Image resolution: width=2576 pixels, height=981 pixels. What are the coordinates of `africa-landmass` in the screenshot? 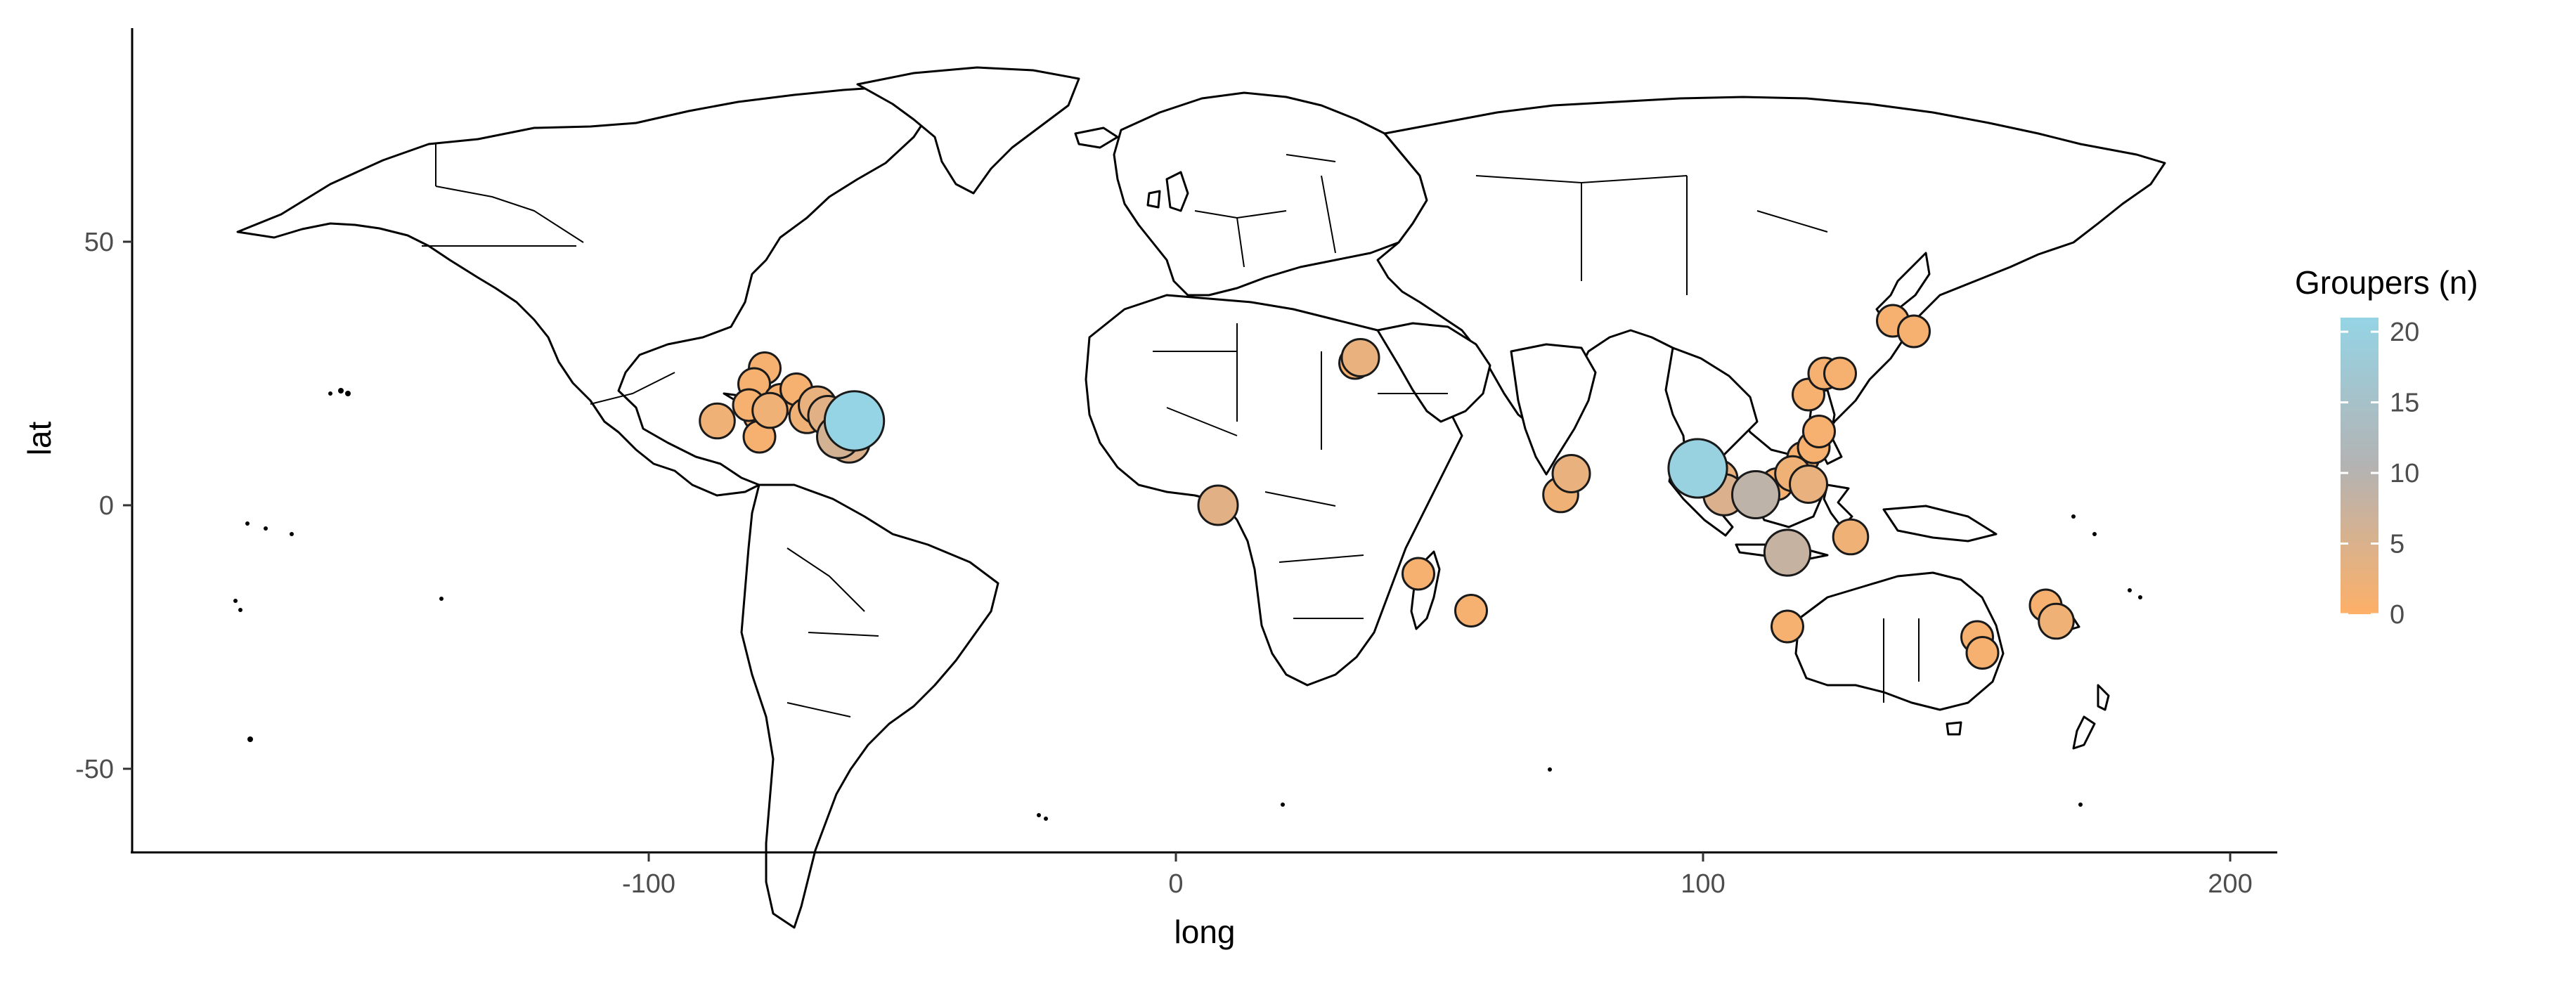 It's located at (1274, 490).